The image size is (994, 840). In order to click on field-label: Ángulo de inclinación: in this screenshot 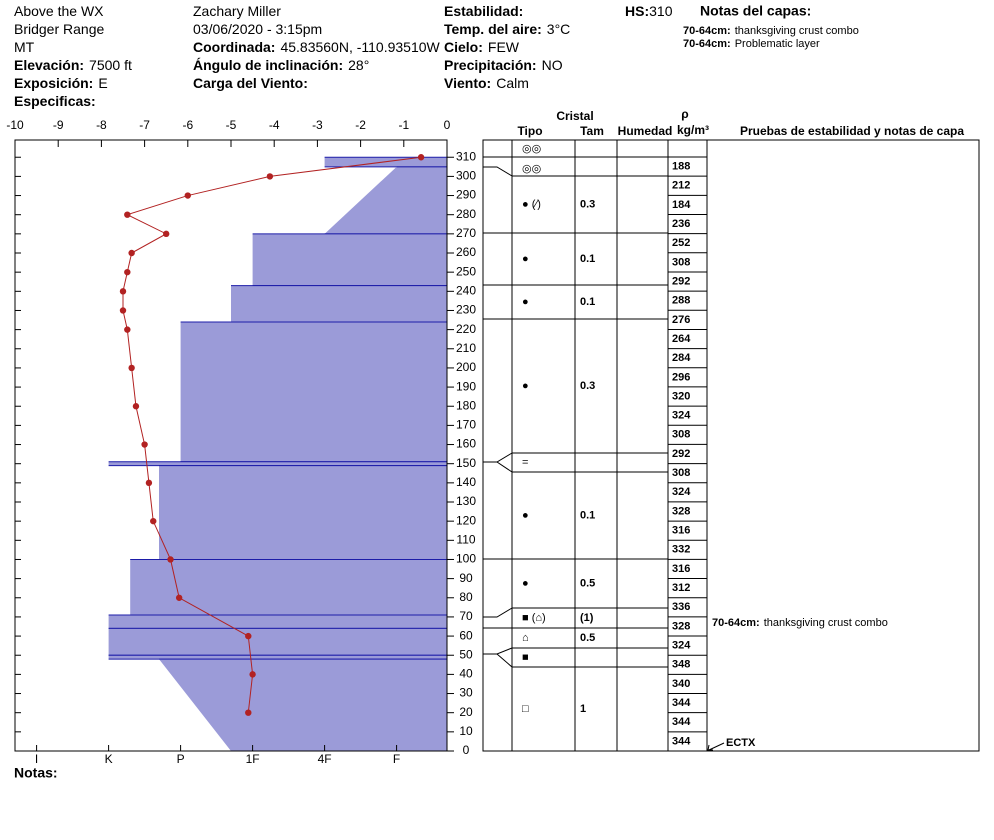, I will do `click(268, 65)`.